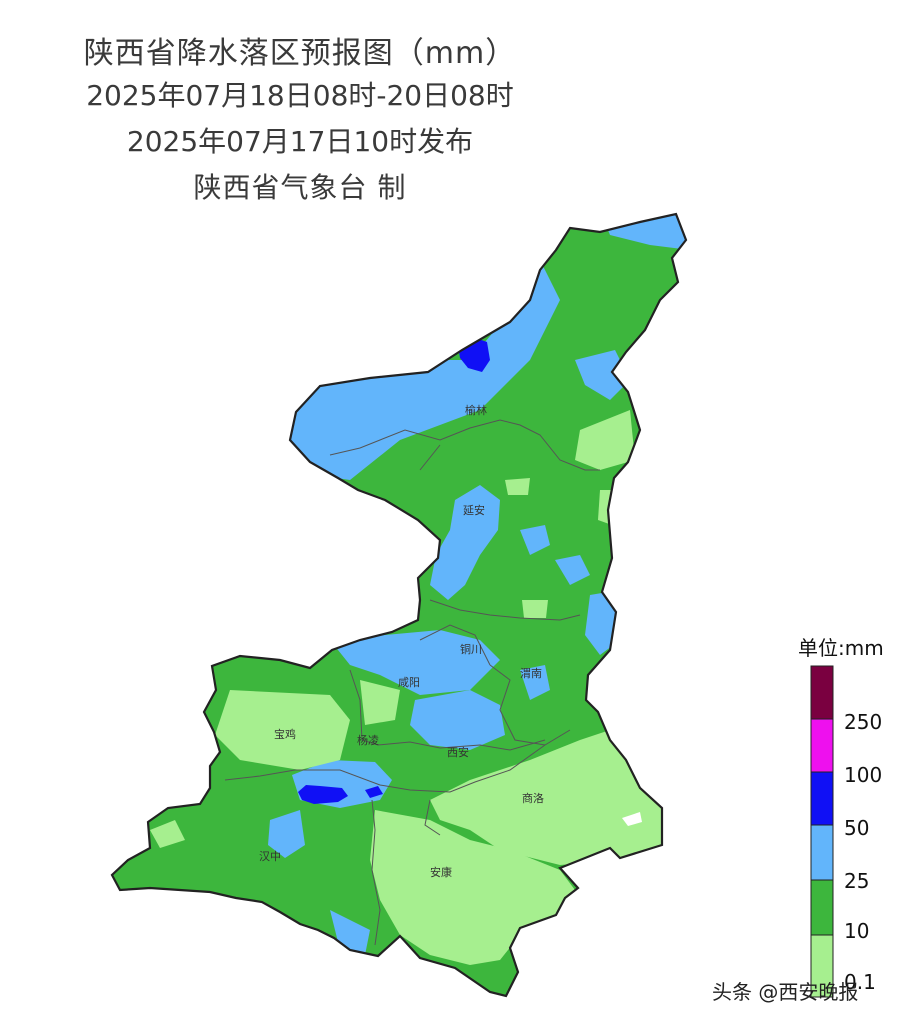 The width and height of the screenshot is (900, 1020). Describe the element at coordinates (785, 992) in the screenshot. I see `watermark: 头条 @西安晚报` at that location.